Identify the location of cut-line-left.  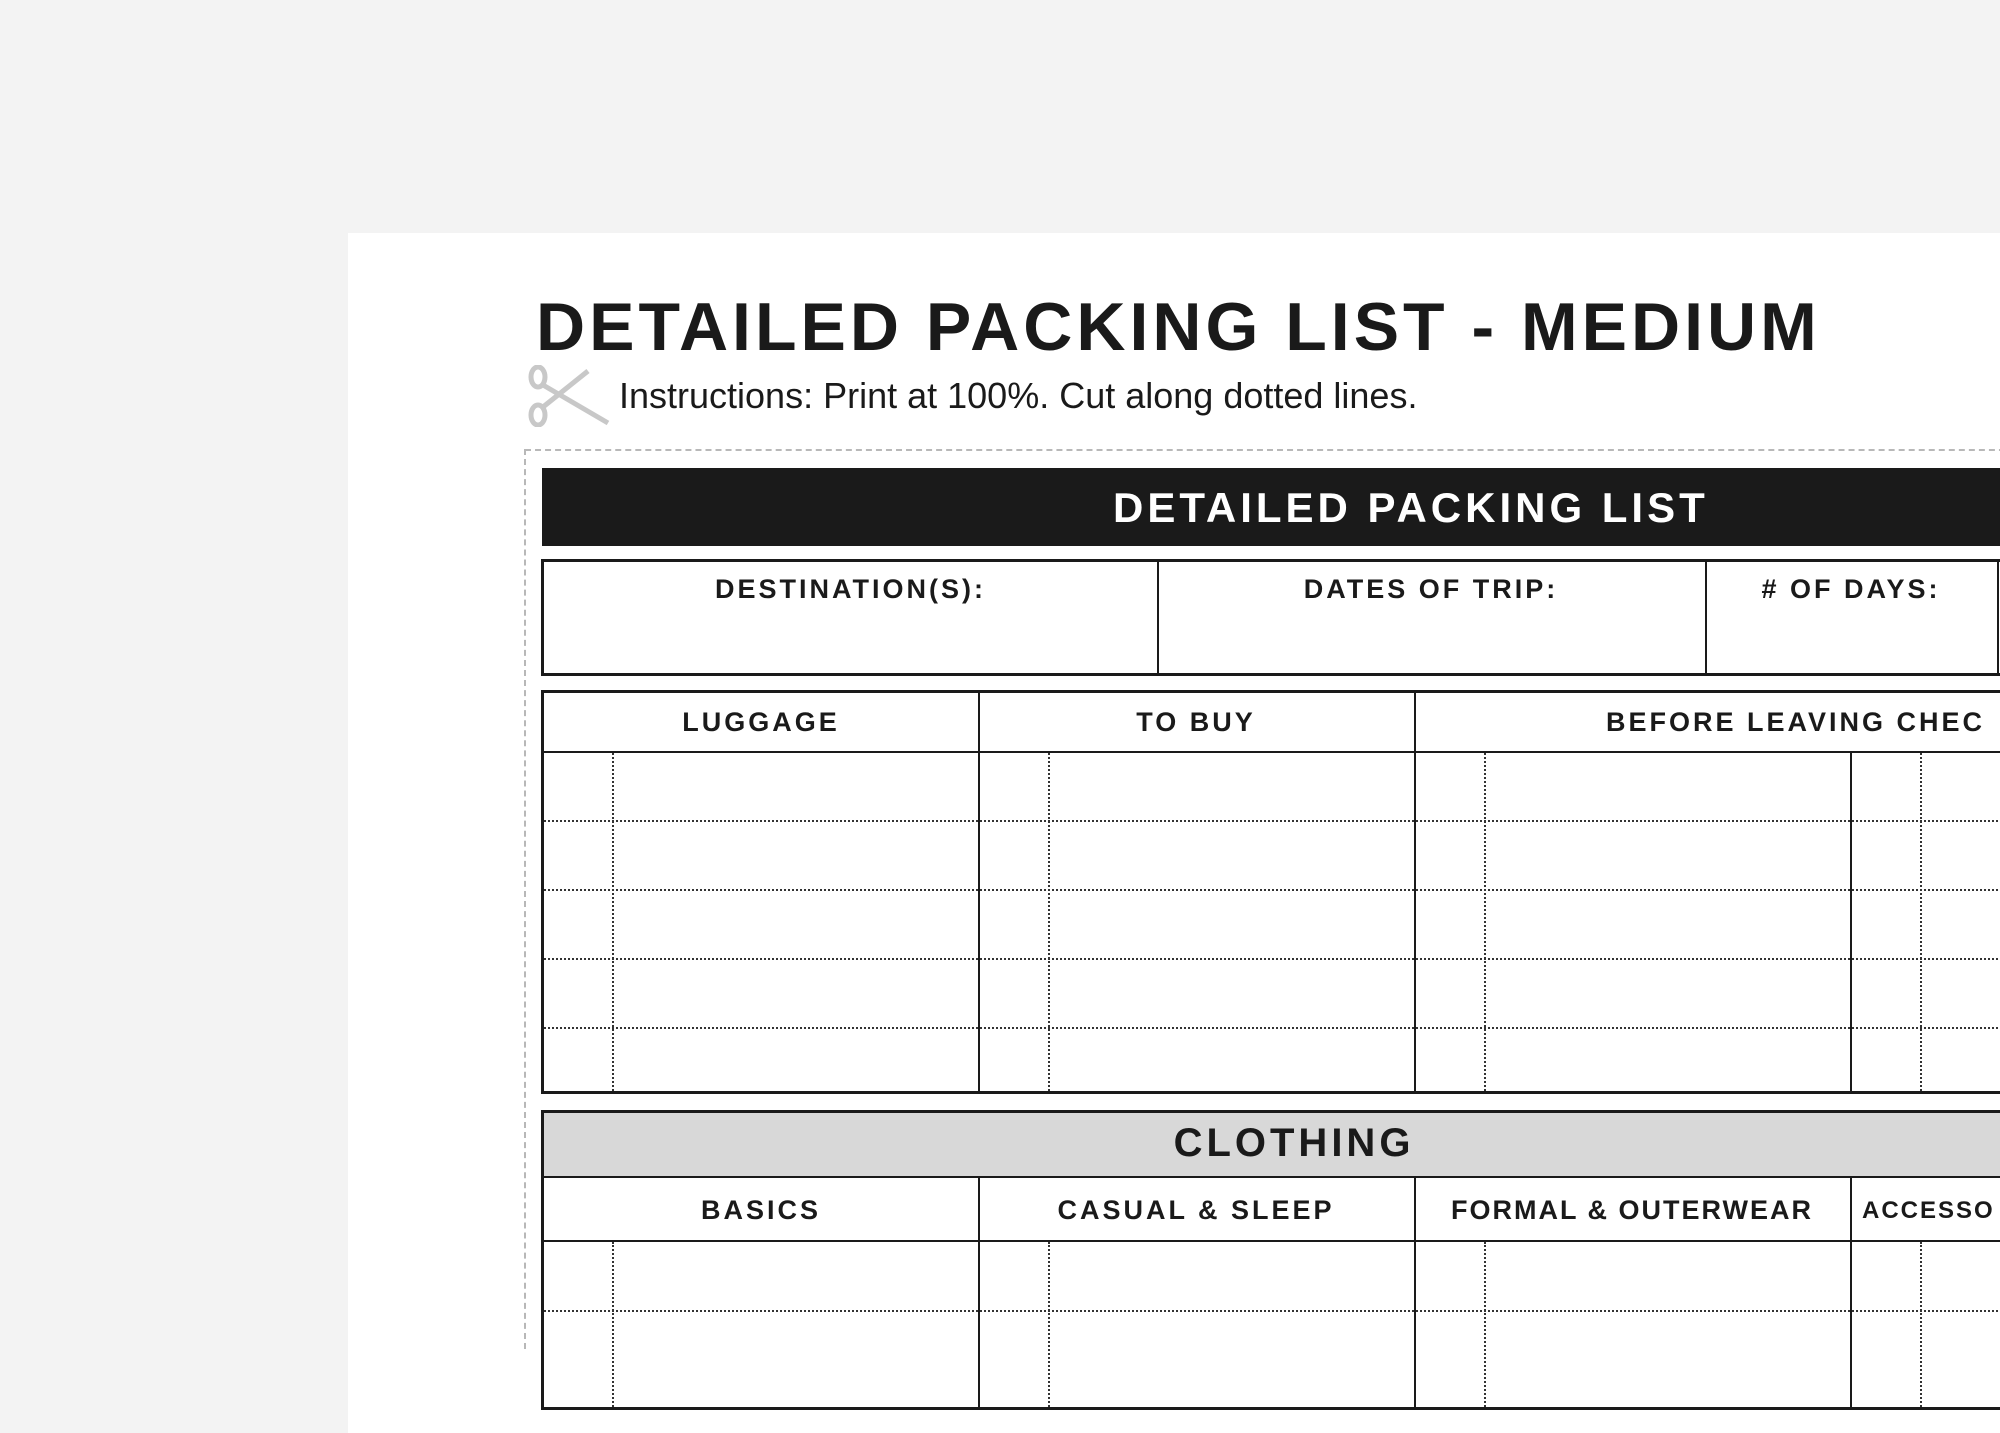
(525, 899).